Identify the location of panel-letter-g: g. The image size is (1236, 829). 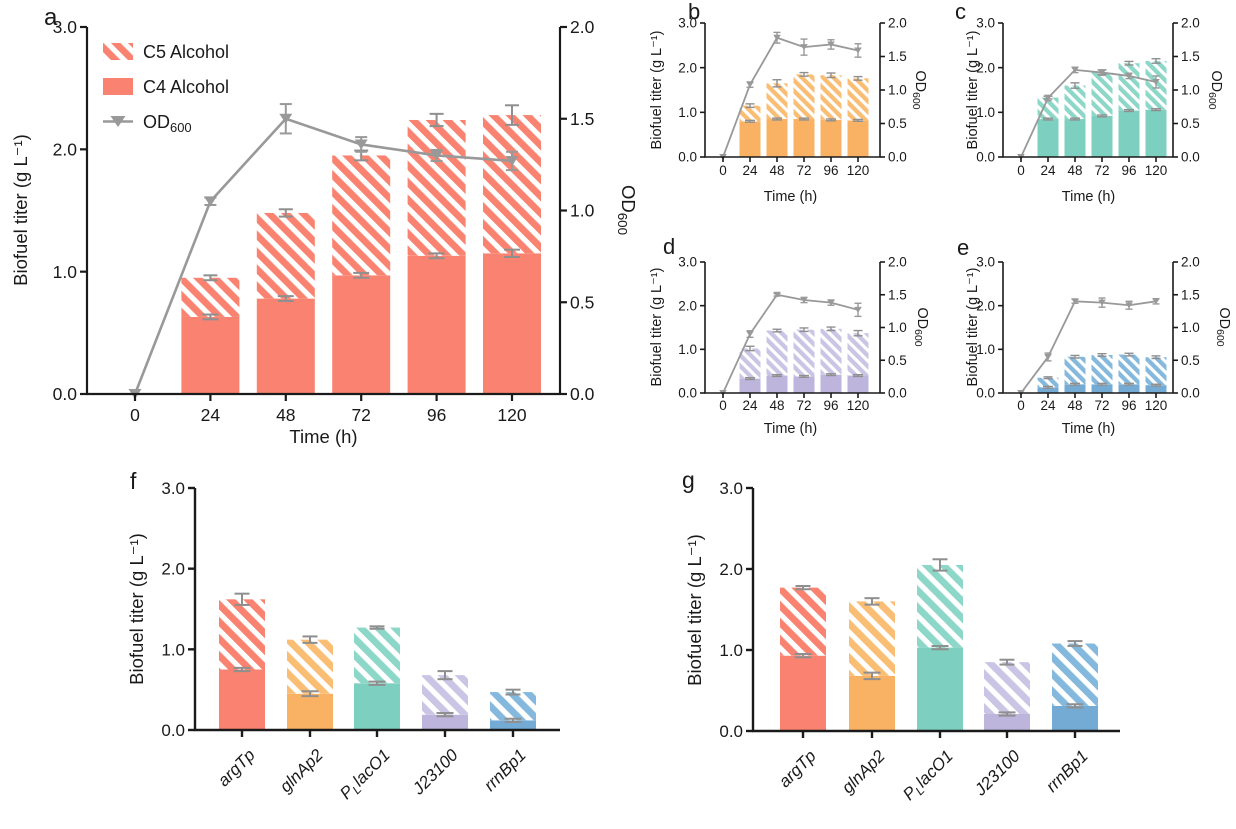
(688, 480).